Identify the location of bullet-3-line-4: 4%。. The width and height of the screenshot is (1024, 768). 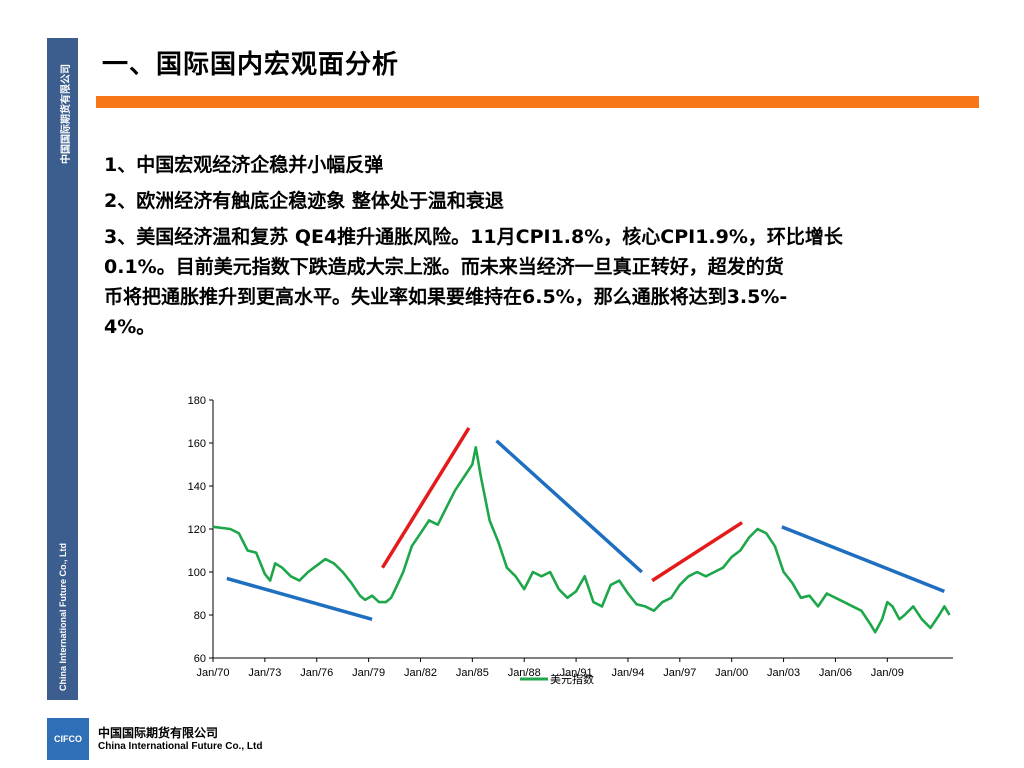
(130, 327).